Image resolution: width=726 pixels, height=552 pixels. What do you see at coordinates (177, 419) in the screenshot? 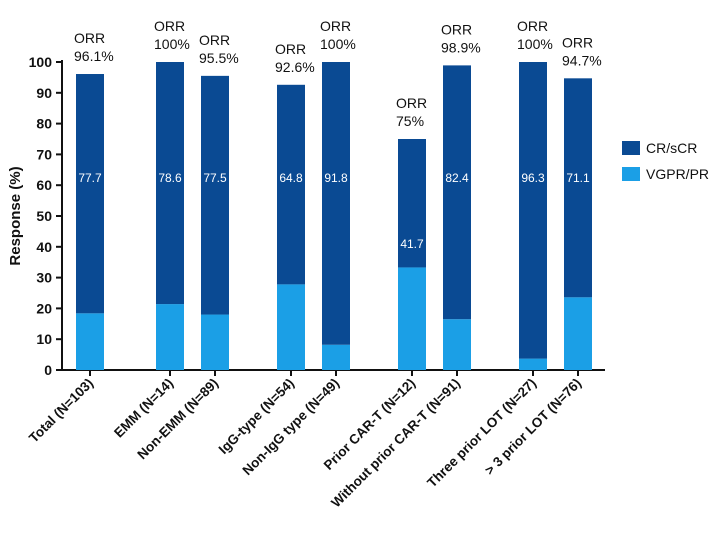
I see `category-label: Non-EMM (N=89)` at bounding box center [177, 419].